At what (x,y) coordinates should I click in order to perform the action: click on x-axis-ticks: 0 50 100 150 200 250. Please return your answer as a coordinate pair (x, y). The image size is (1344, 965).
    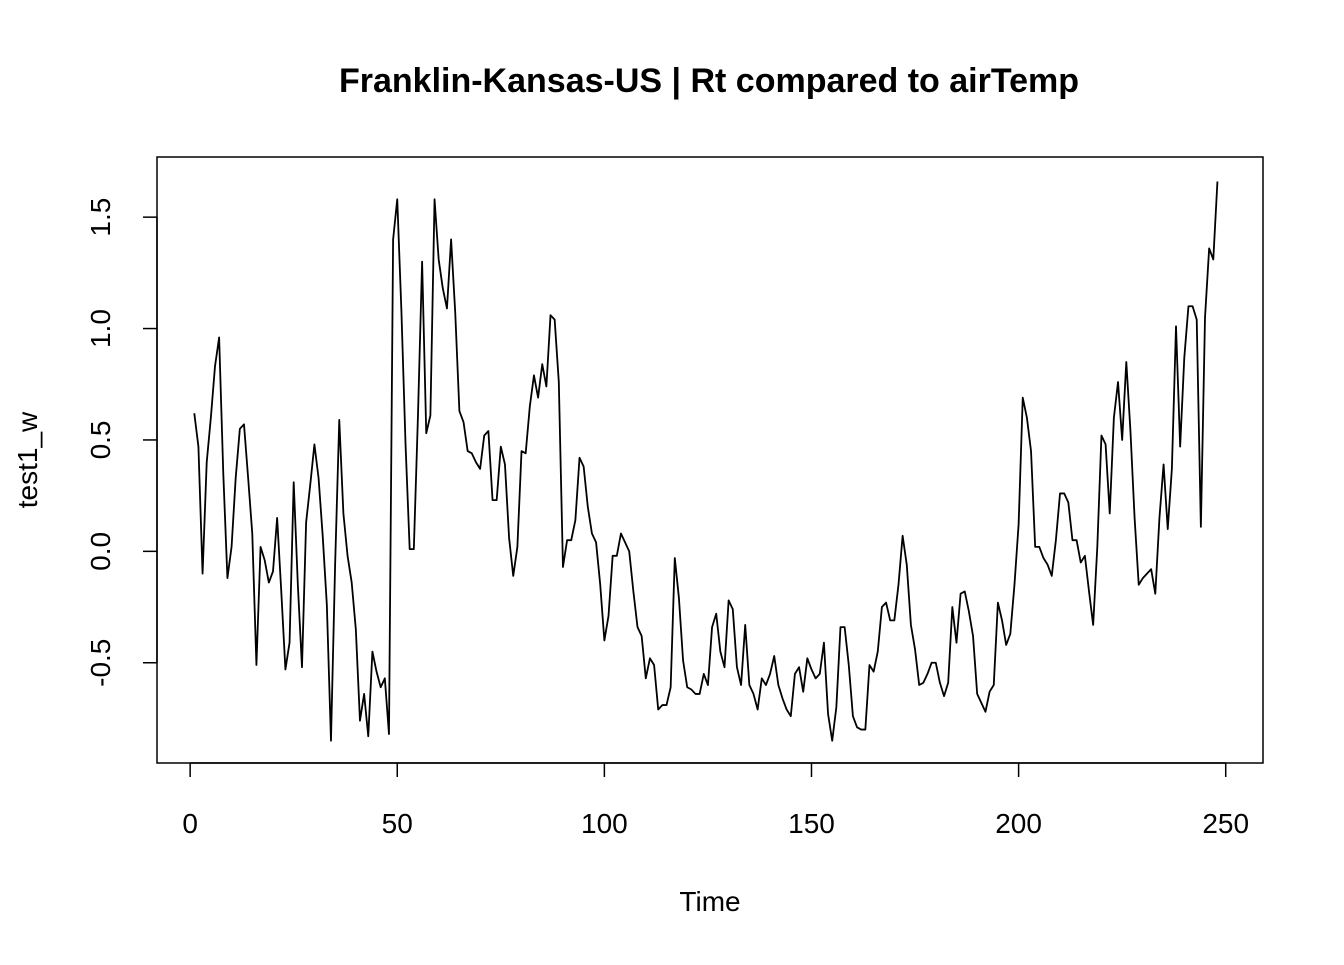
    Looking at the image, I should click on (715, 801).